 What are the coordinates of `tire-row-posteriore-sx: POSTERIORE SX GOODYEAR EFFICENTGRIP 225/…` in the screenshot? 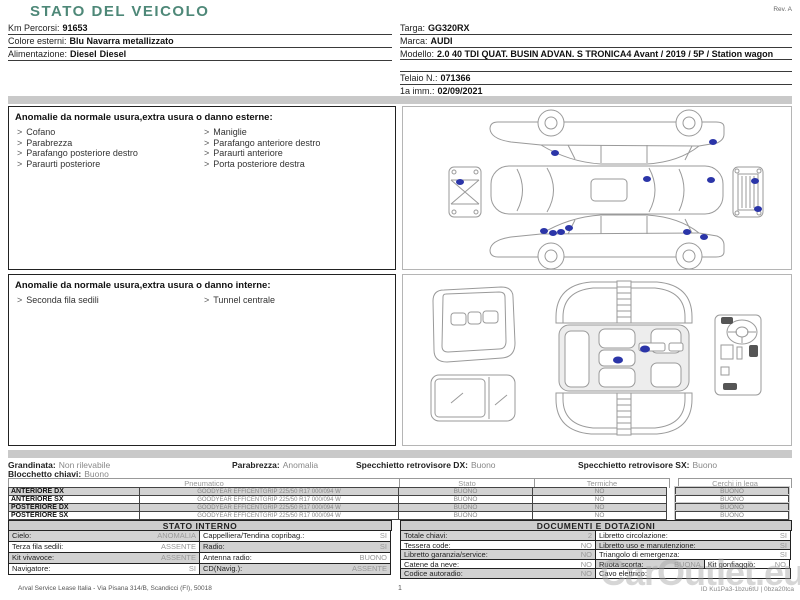 It's located at (400, 515).